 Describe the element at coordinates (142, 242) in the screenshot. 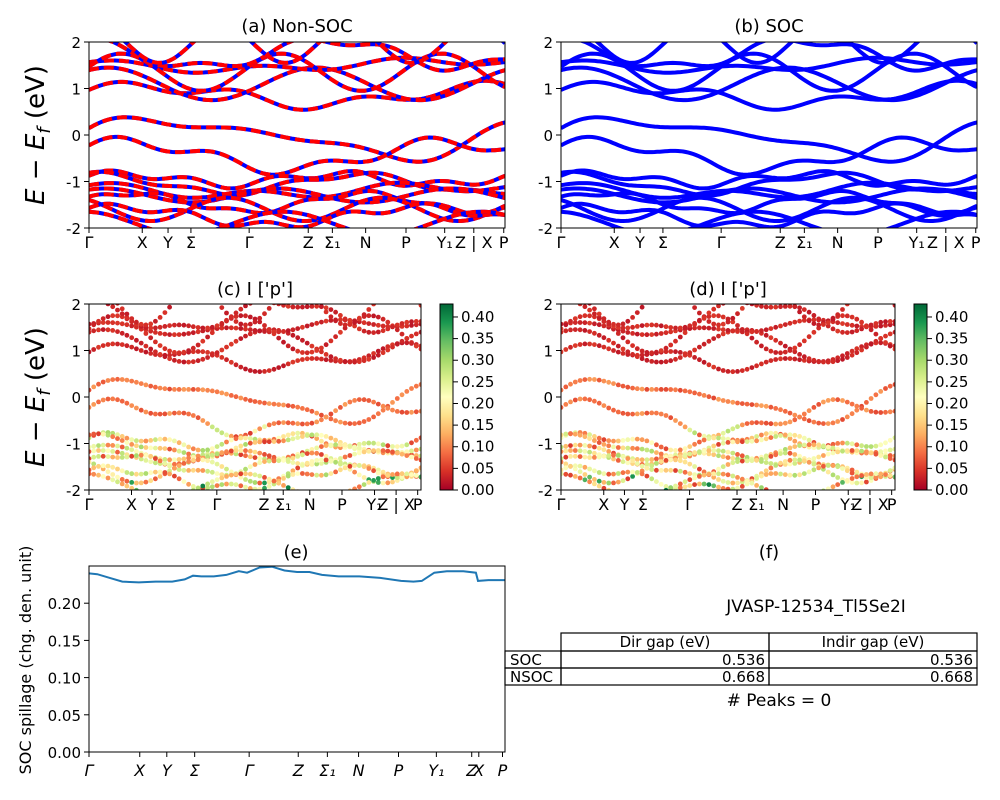

I see `x-tick-label: X` at that location.